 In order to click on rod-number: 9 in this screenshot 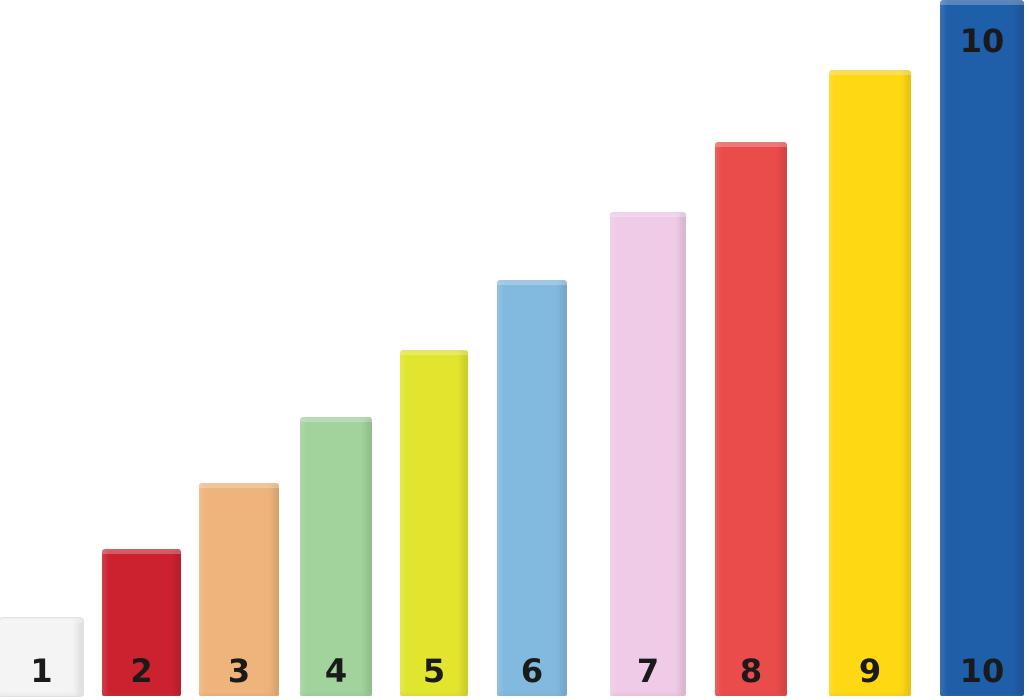, I will do `click(870, 671)`.